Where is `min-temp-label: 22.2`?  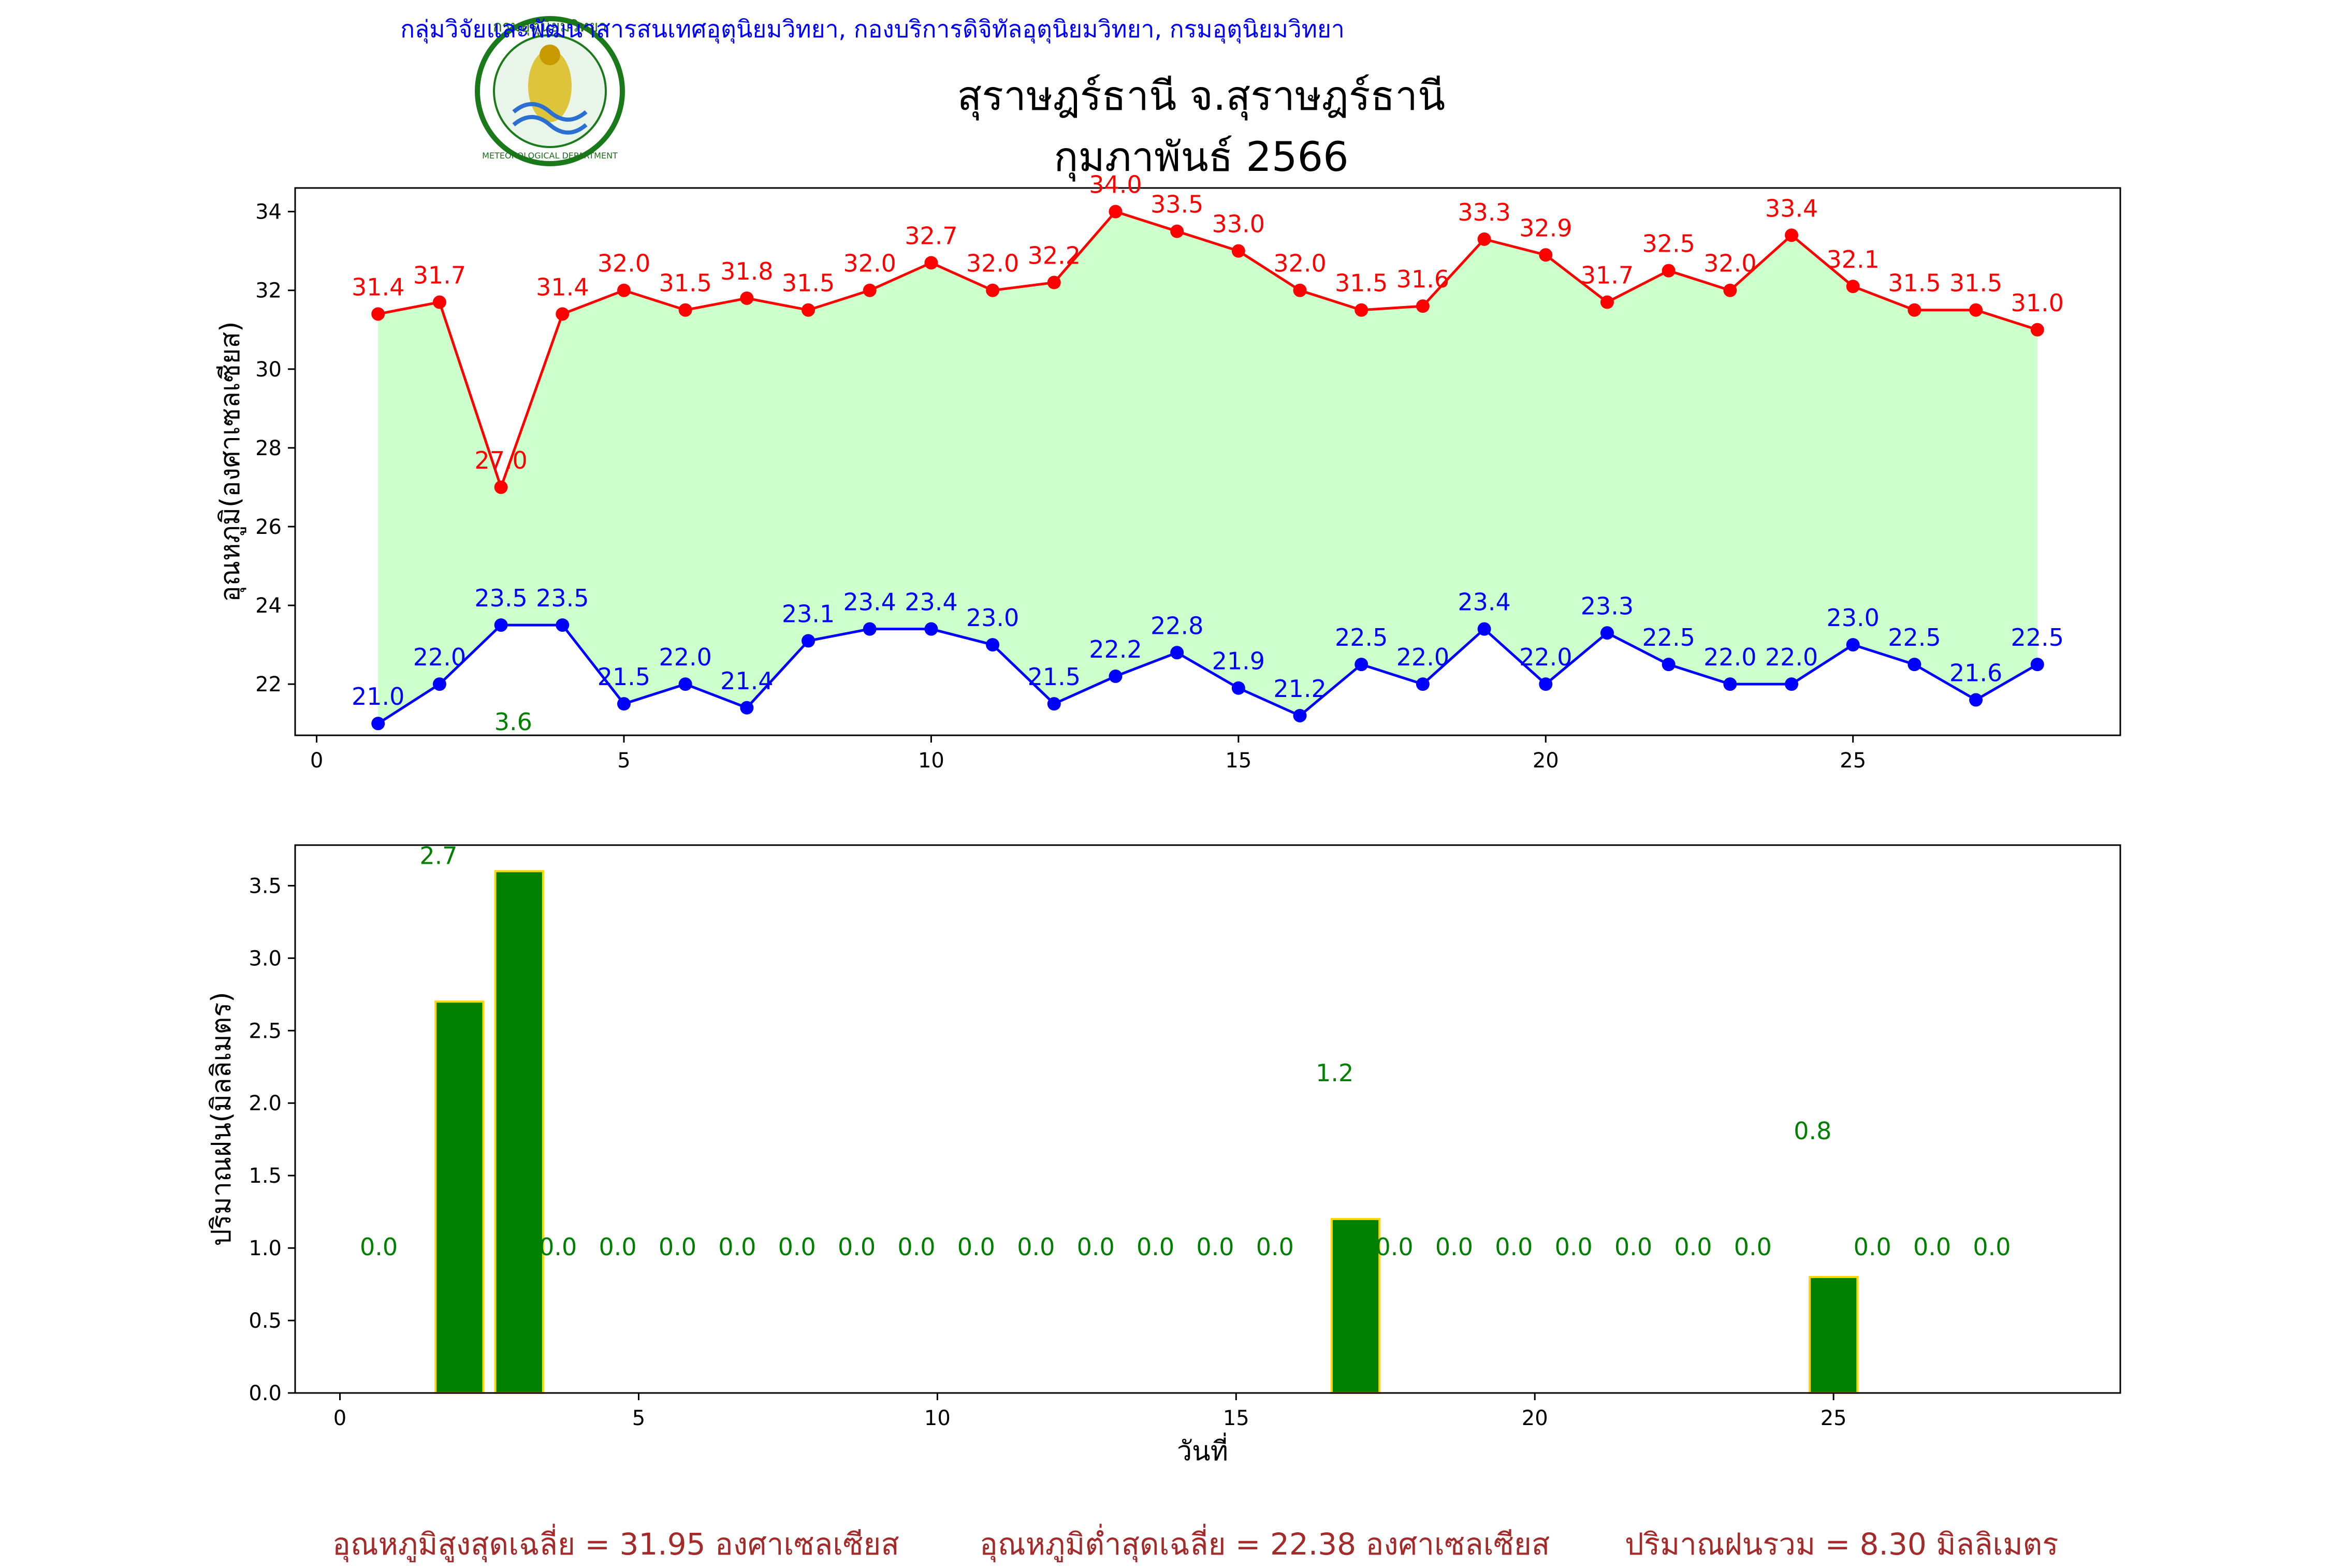 min-temp-label: 22.2 is located at coordinates (1115, 649).